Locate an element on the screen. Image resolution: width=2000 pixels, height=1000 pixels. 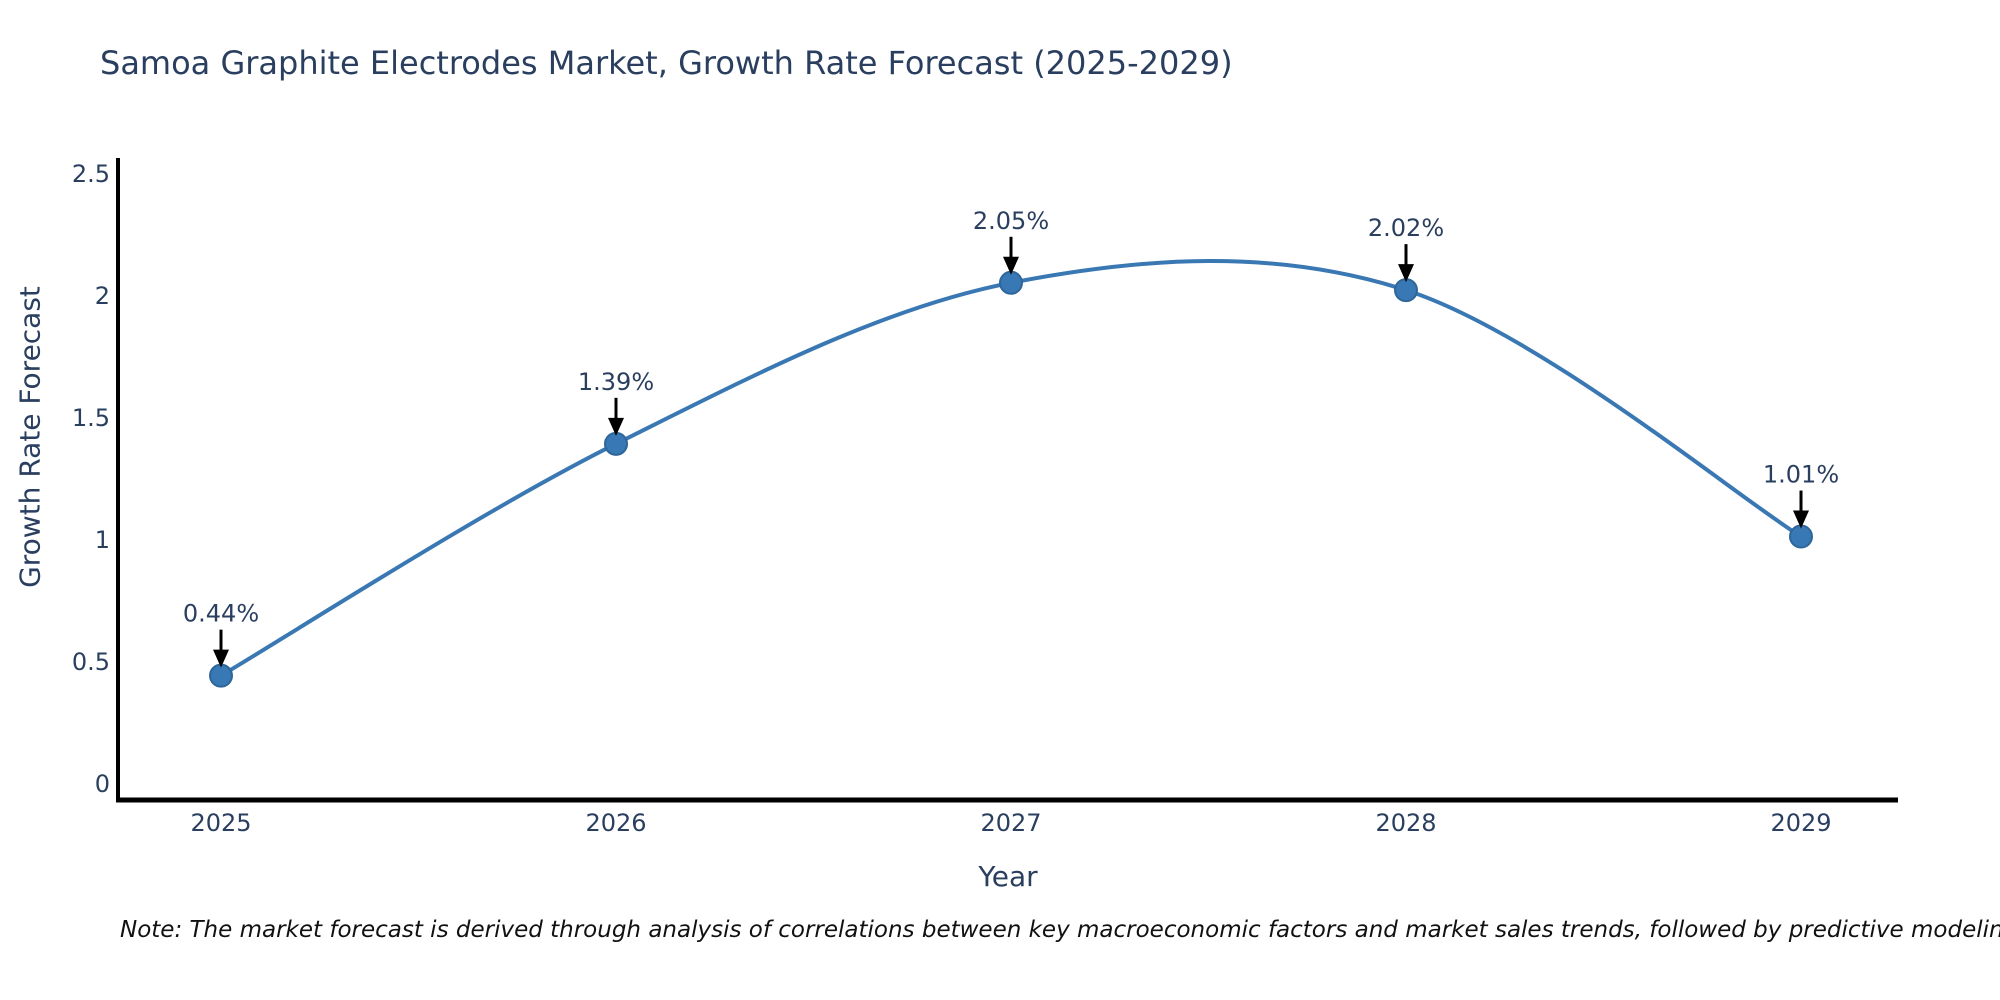
y-tick-label: 0.5 is located at coordinates (91, 662).